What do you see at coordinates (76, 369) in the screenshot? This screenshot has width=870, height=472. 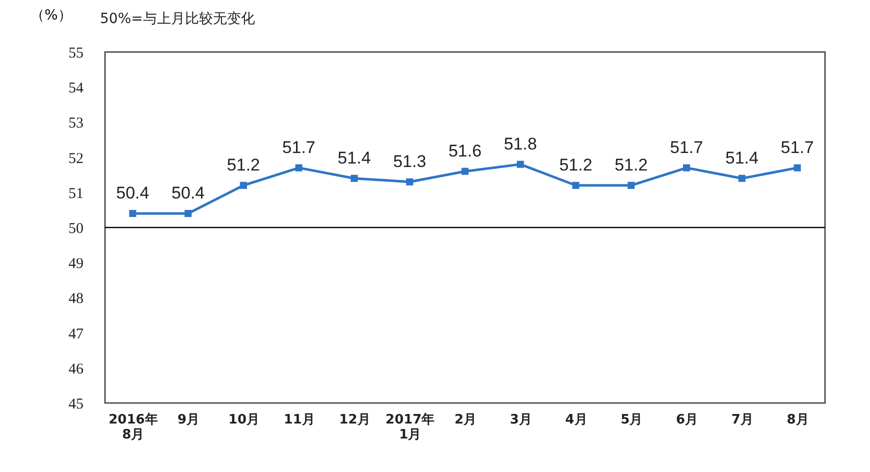 I see `y-tick-label: 46` at bounding box center [76, 369].